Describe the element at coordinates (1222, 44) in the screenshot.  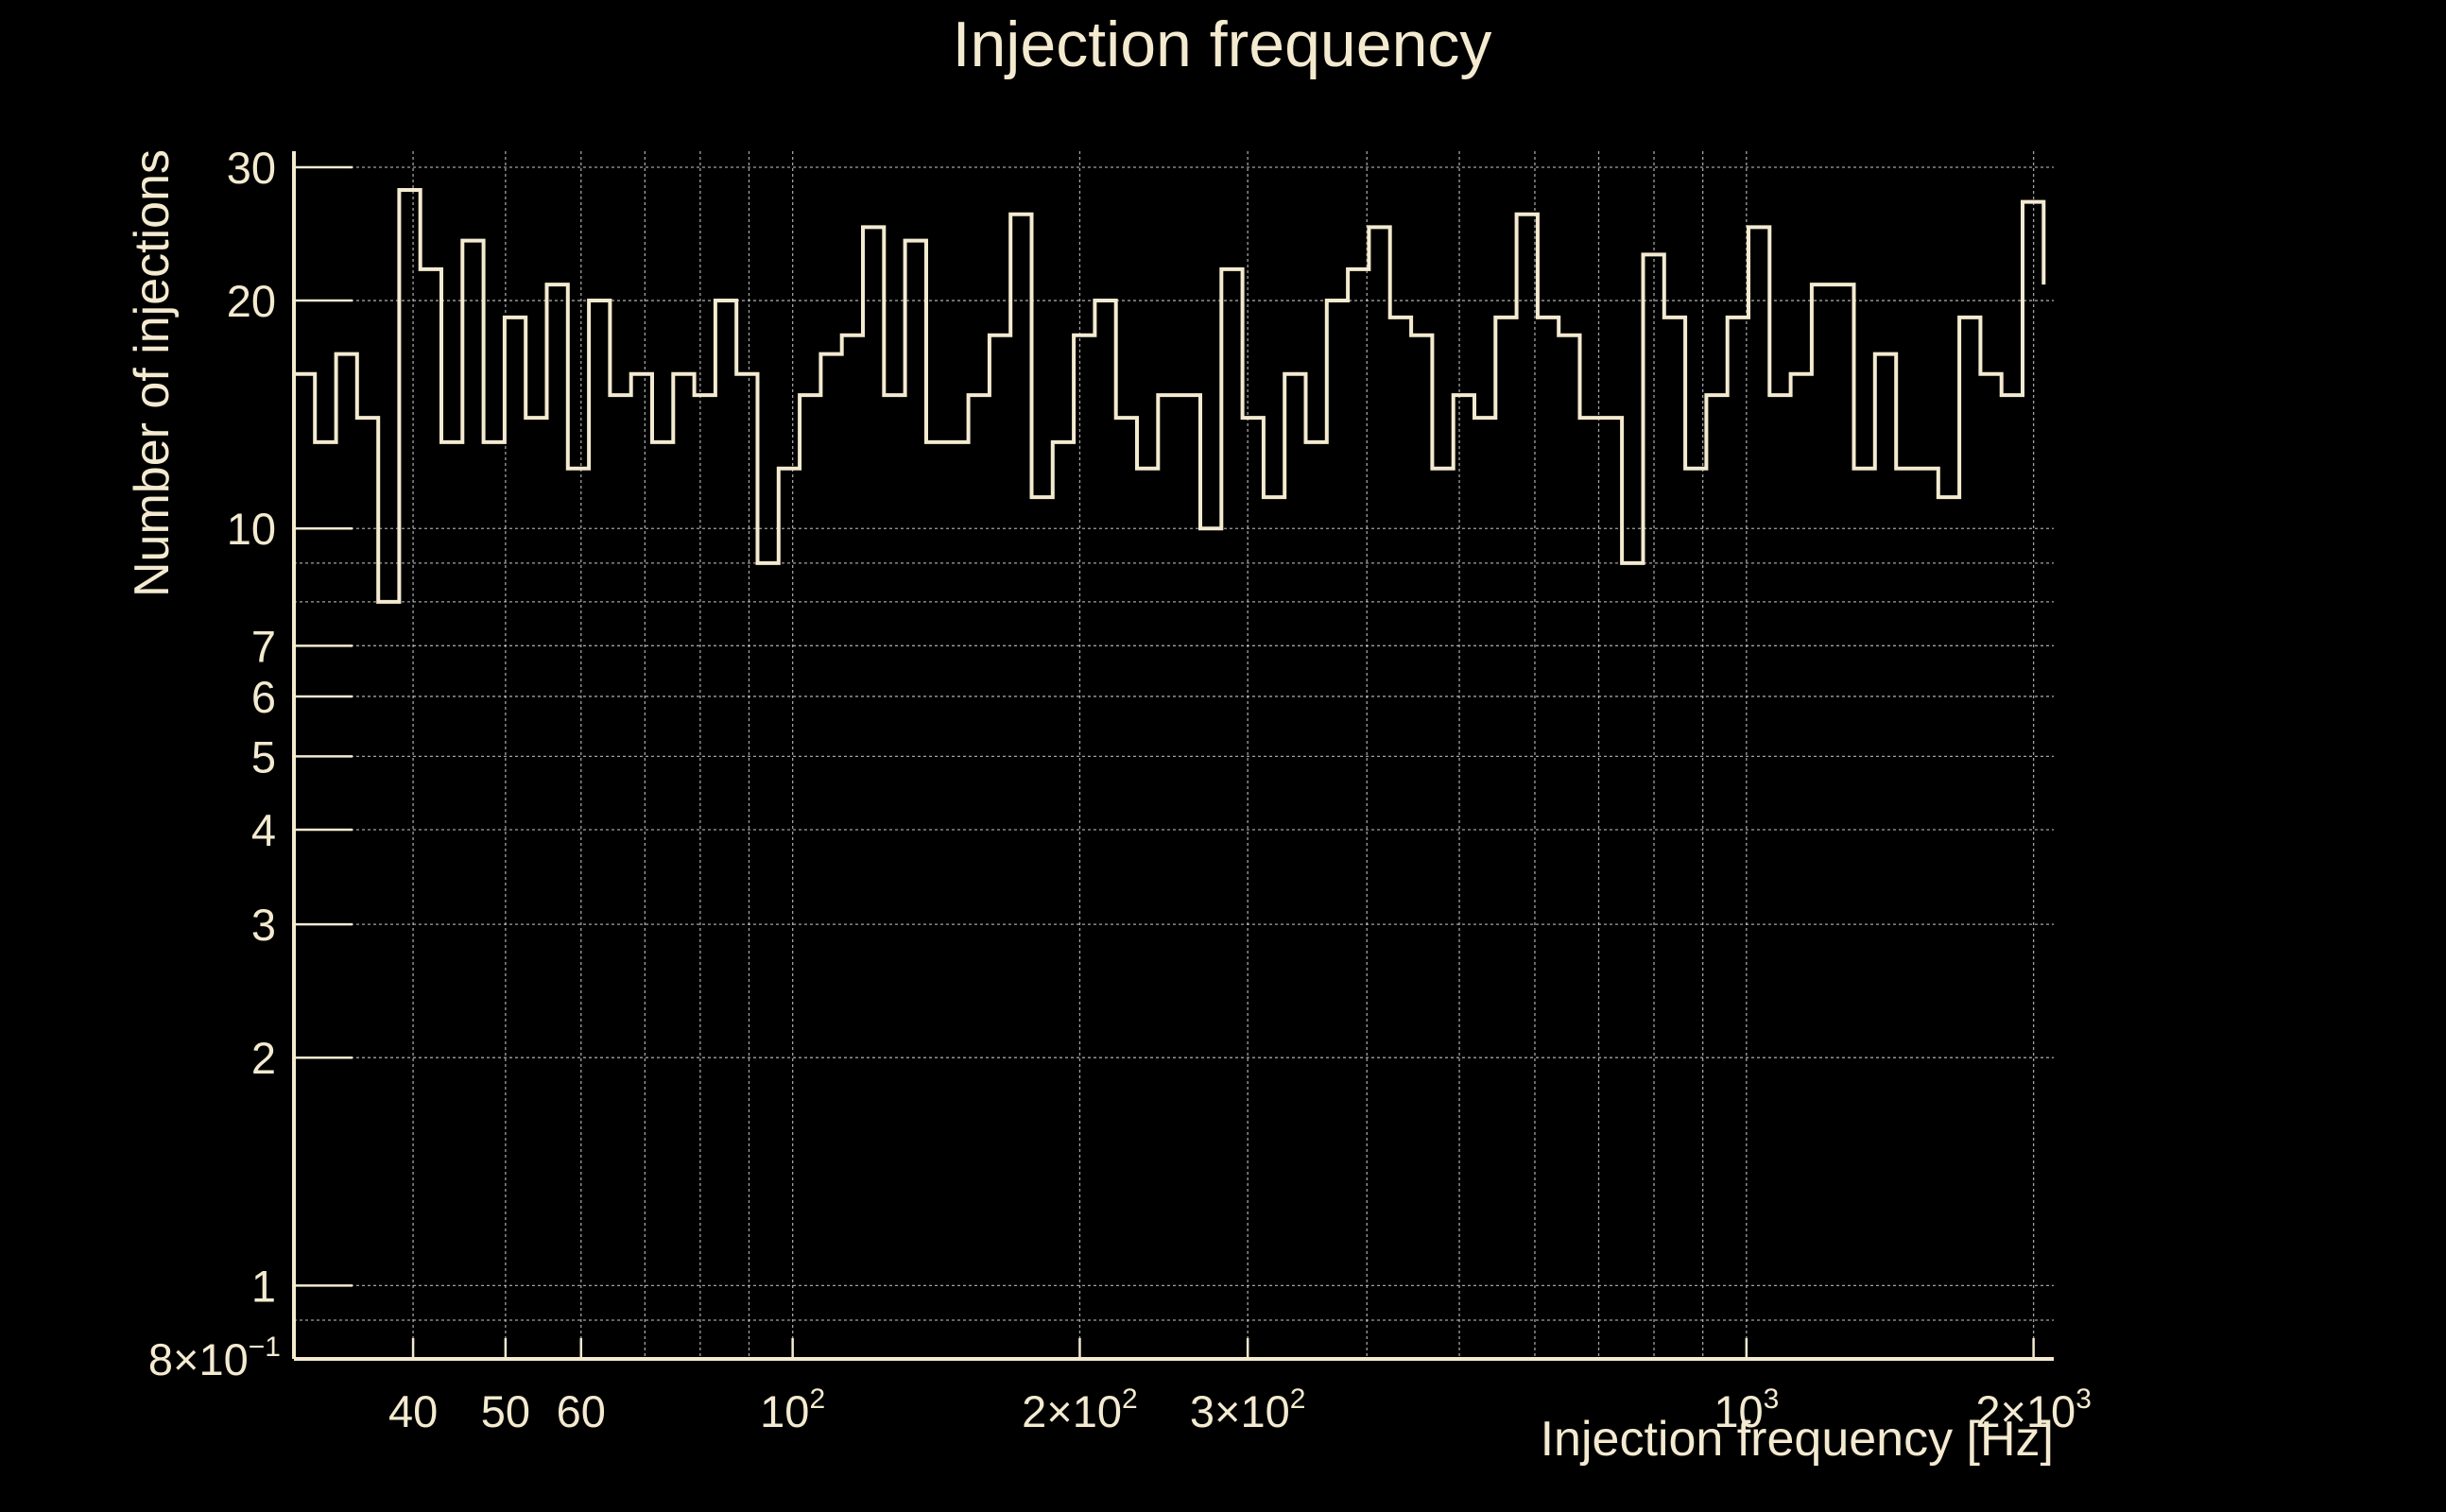
I see `chart-title: Injection frequency` at that location.